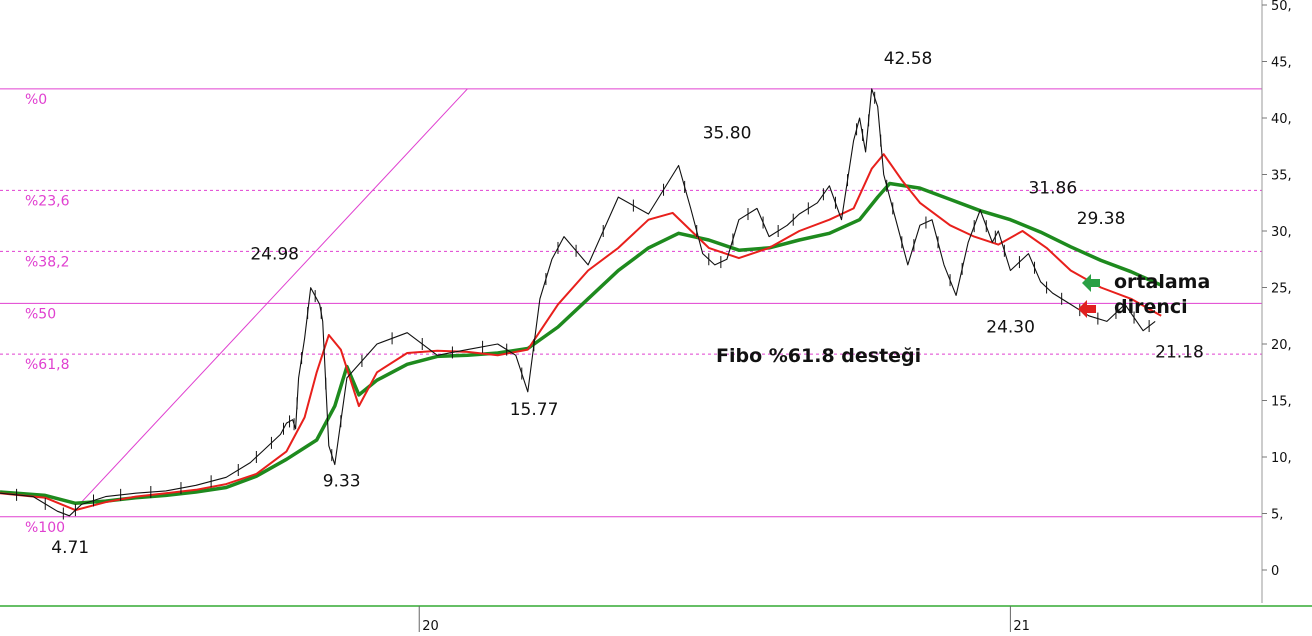  What do you see at coordinates (45, 528) in the screenshot?
I see `fib-label-5: %100` at bounding box center [45, 528].